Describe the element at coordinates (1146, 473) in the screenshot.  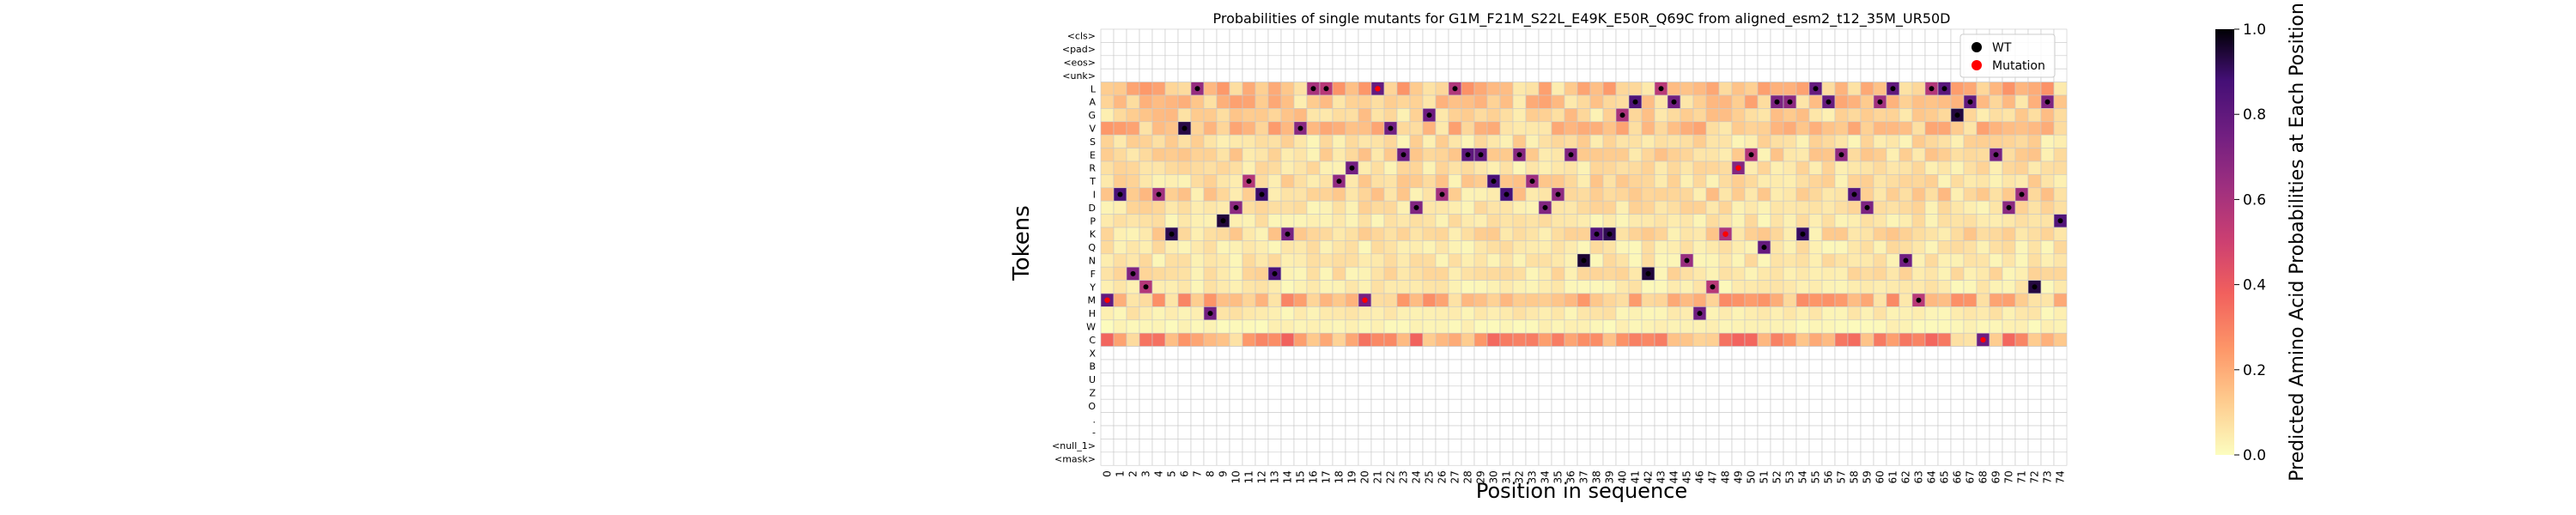
I see `x-tick-label: 3` at that location.